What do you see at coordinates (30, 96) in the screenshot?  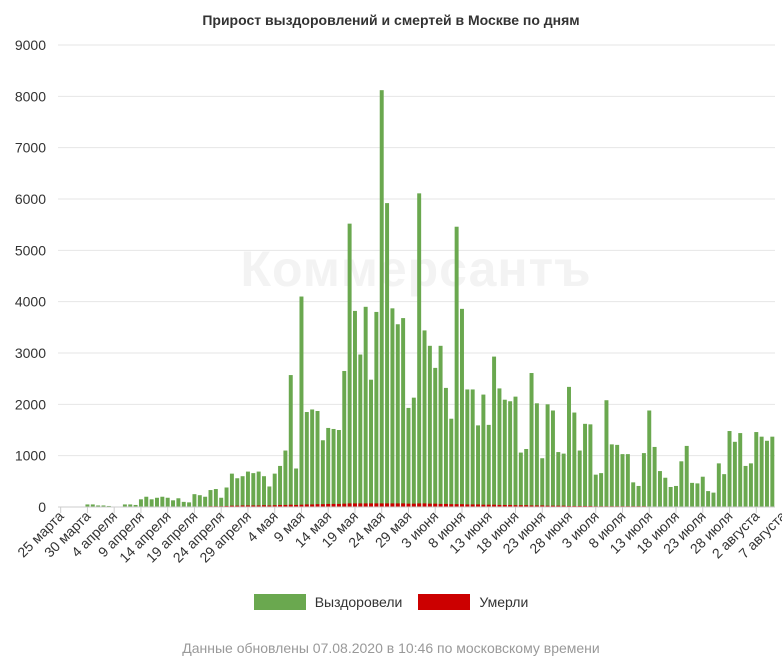 I see `y-tick-label: 8000` at bounding box center [30, 96].